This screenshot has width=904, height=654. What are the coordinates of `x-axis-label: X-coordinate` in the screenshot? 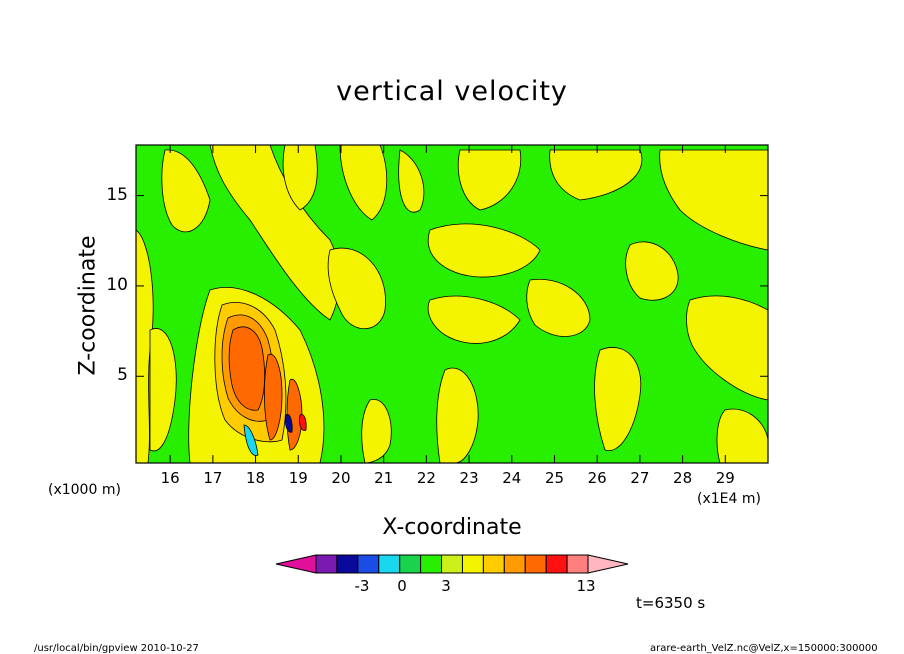 It's located at (452, 527).